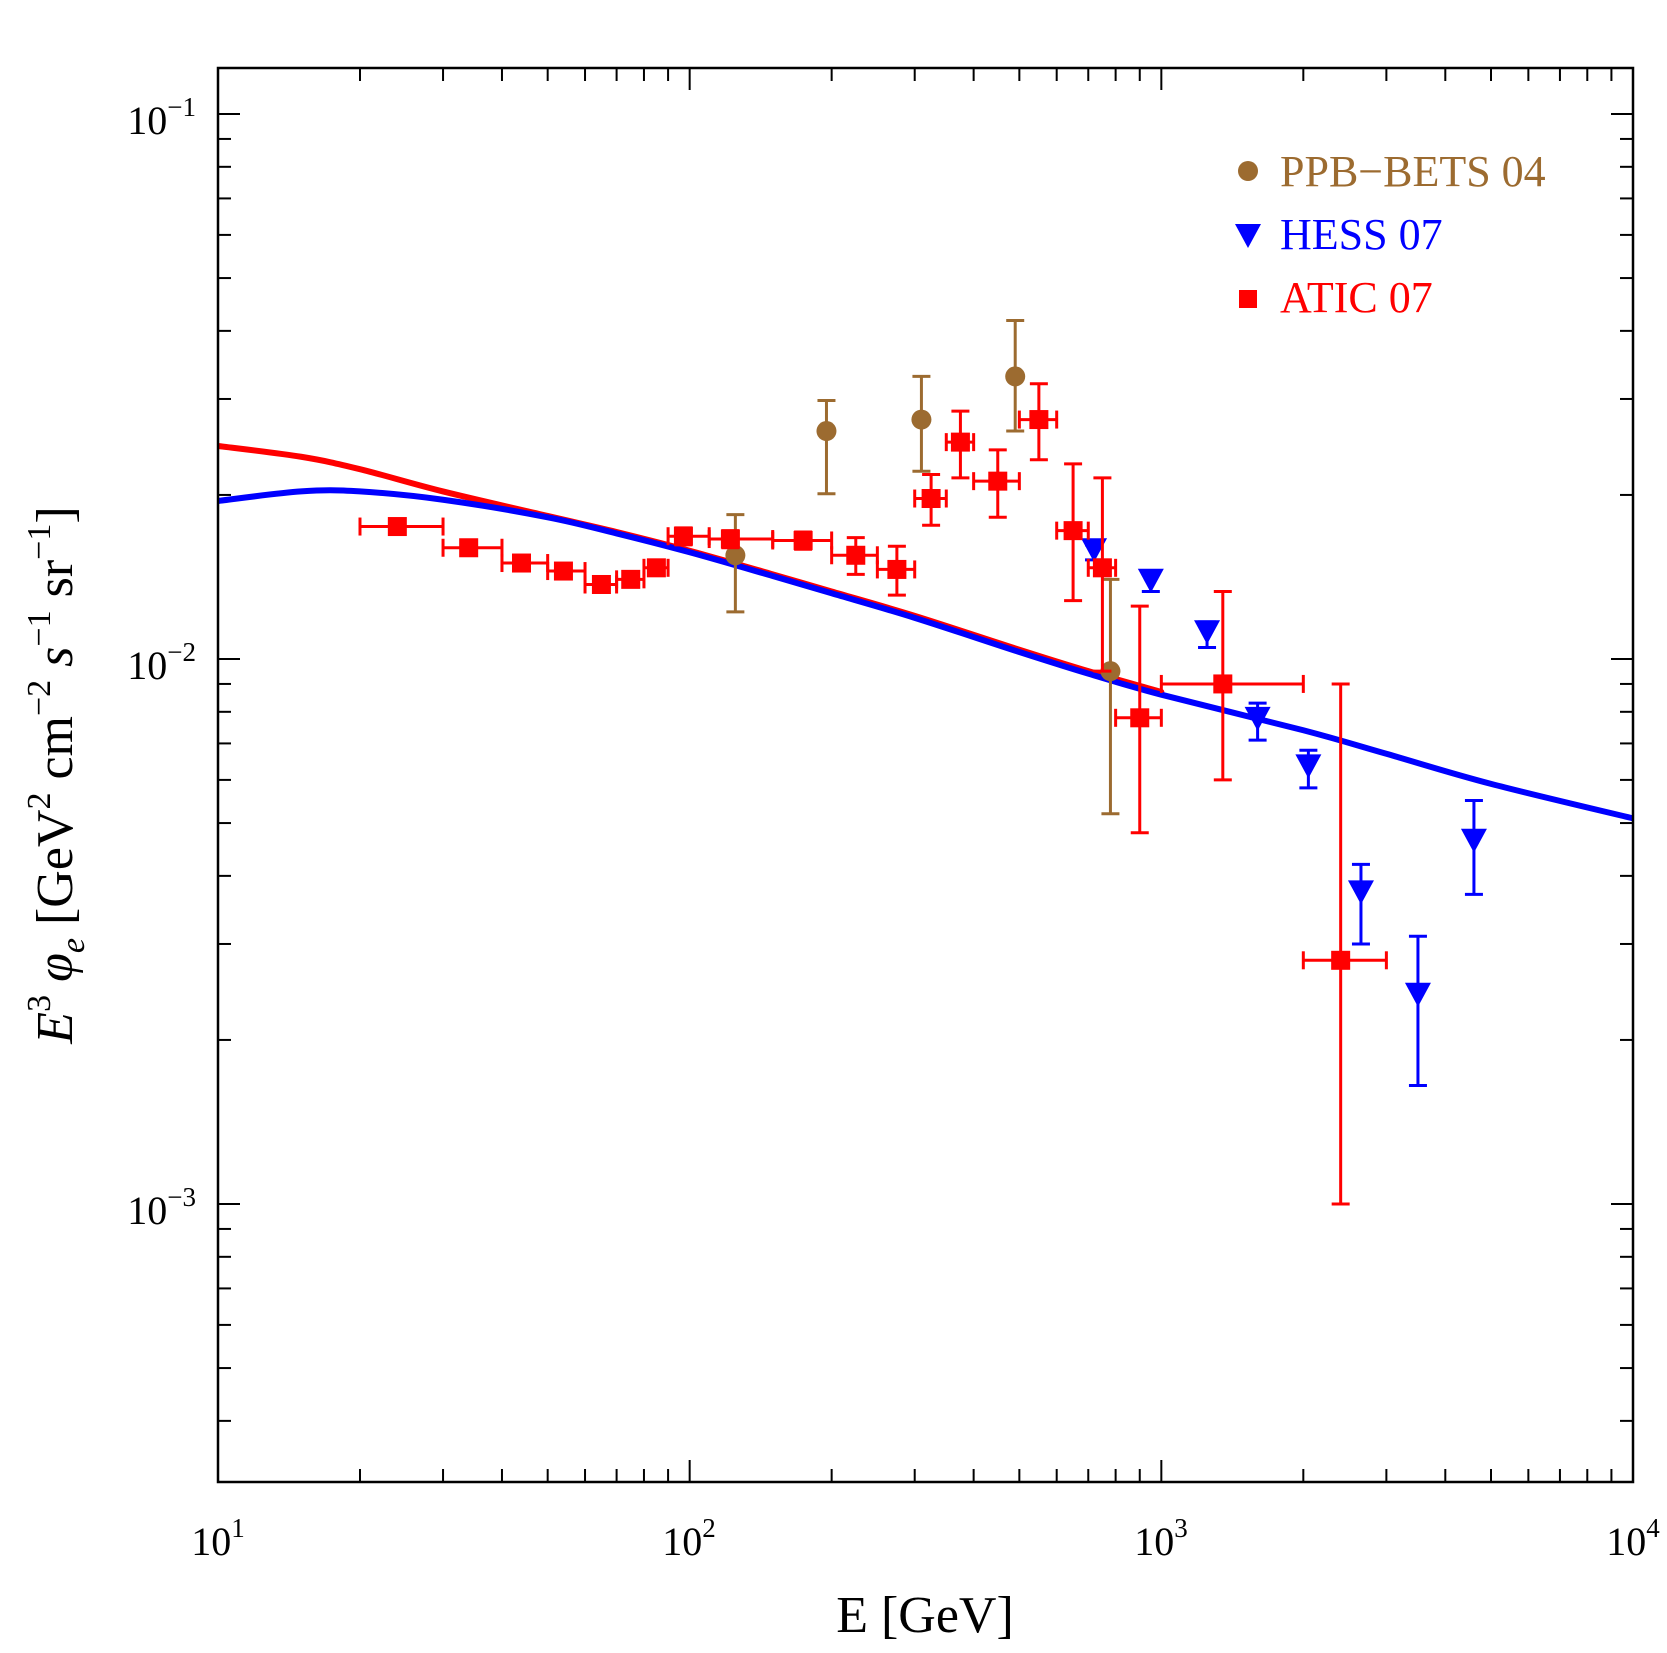 The image size is (1667, 1653). What do you see at coordinates (56, 775) in the screenshot?
I see `y-axis-title: E3 φe [GeV2 cm−2 s−1 sr−1]` at bounding box center [56, 775].